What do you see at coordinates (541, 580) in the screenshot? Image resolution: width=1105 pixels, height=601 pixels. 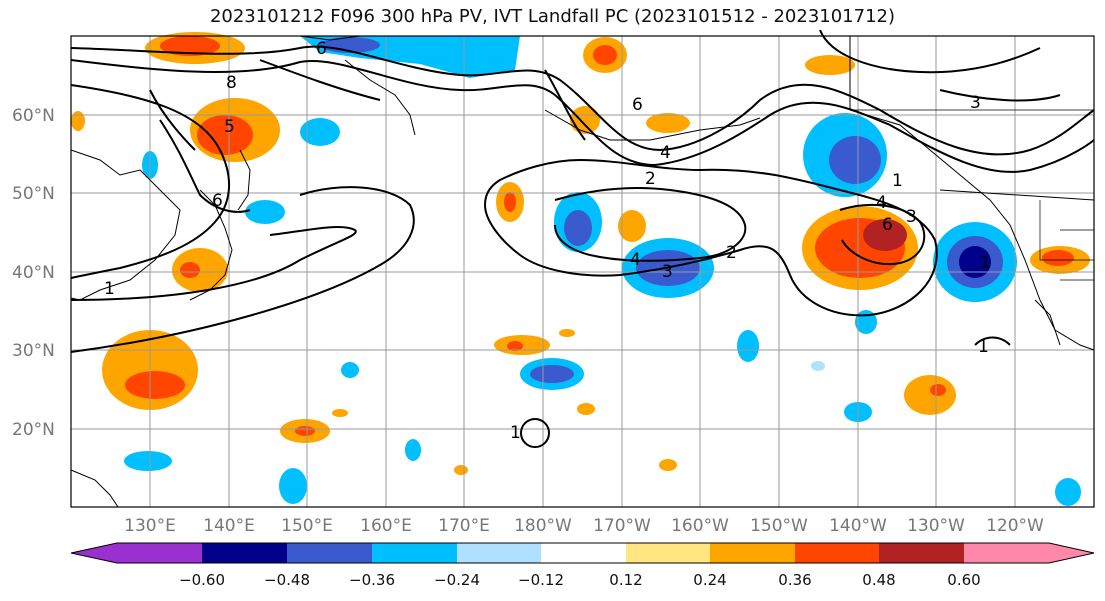 I see `colorbar-label: −0.12` at bounding box center [541, 580].